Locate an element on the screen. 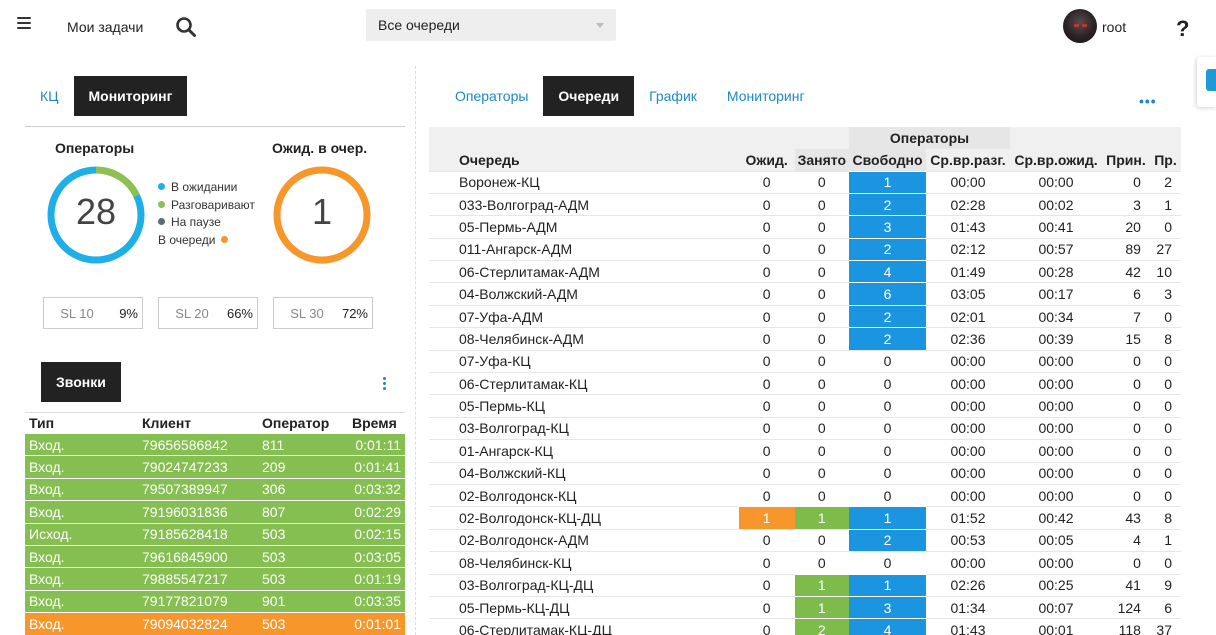 Image resolution: width=1216 pixels, height=635 pixels. more-icon: ••• is located at coordinates (1148, 101).